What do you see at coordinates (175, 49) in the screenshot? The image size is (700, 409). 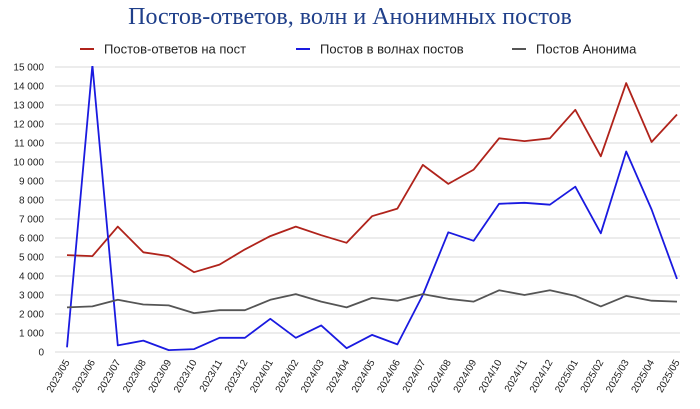 I see `legend-label: Постов-ответов на пост` at bounding box center [175, 49].